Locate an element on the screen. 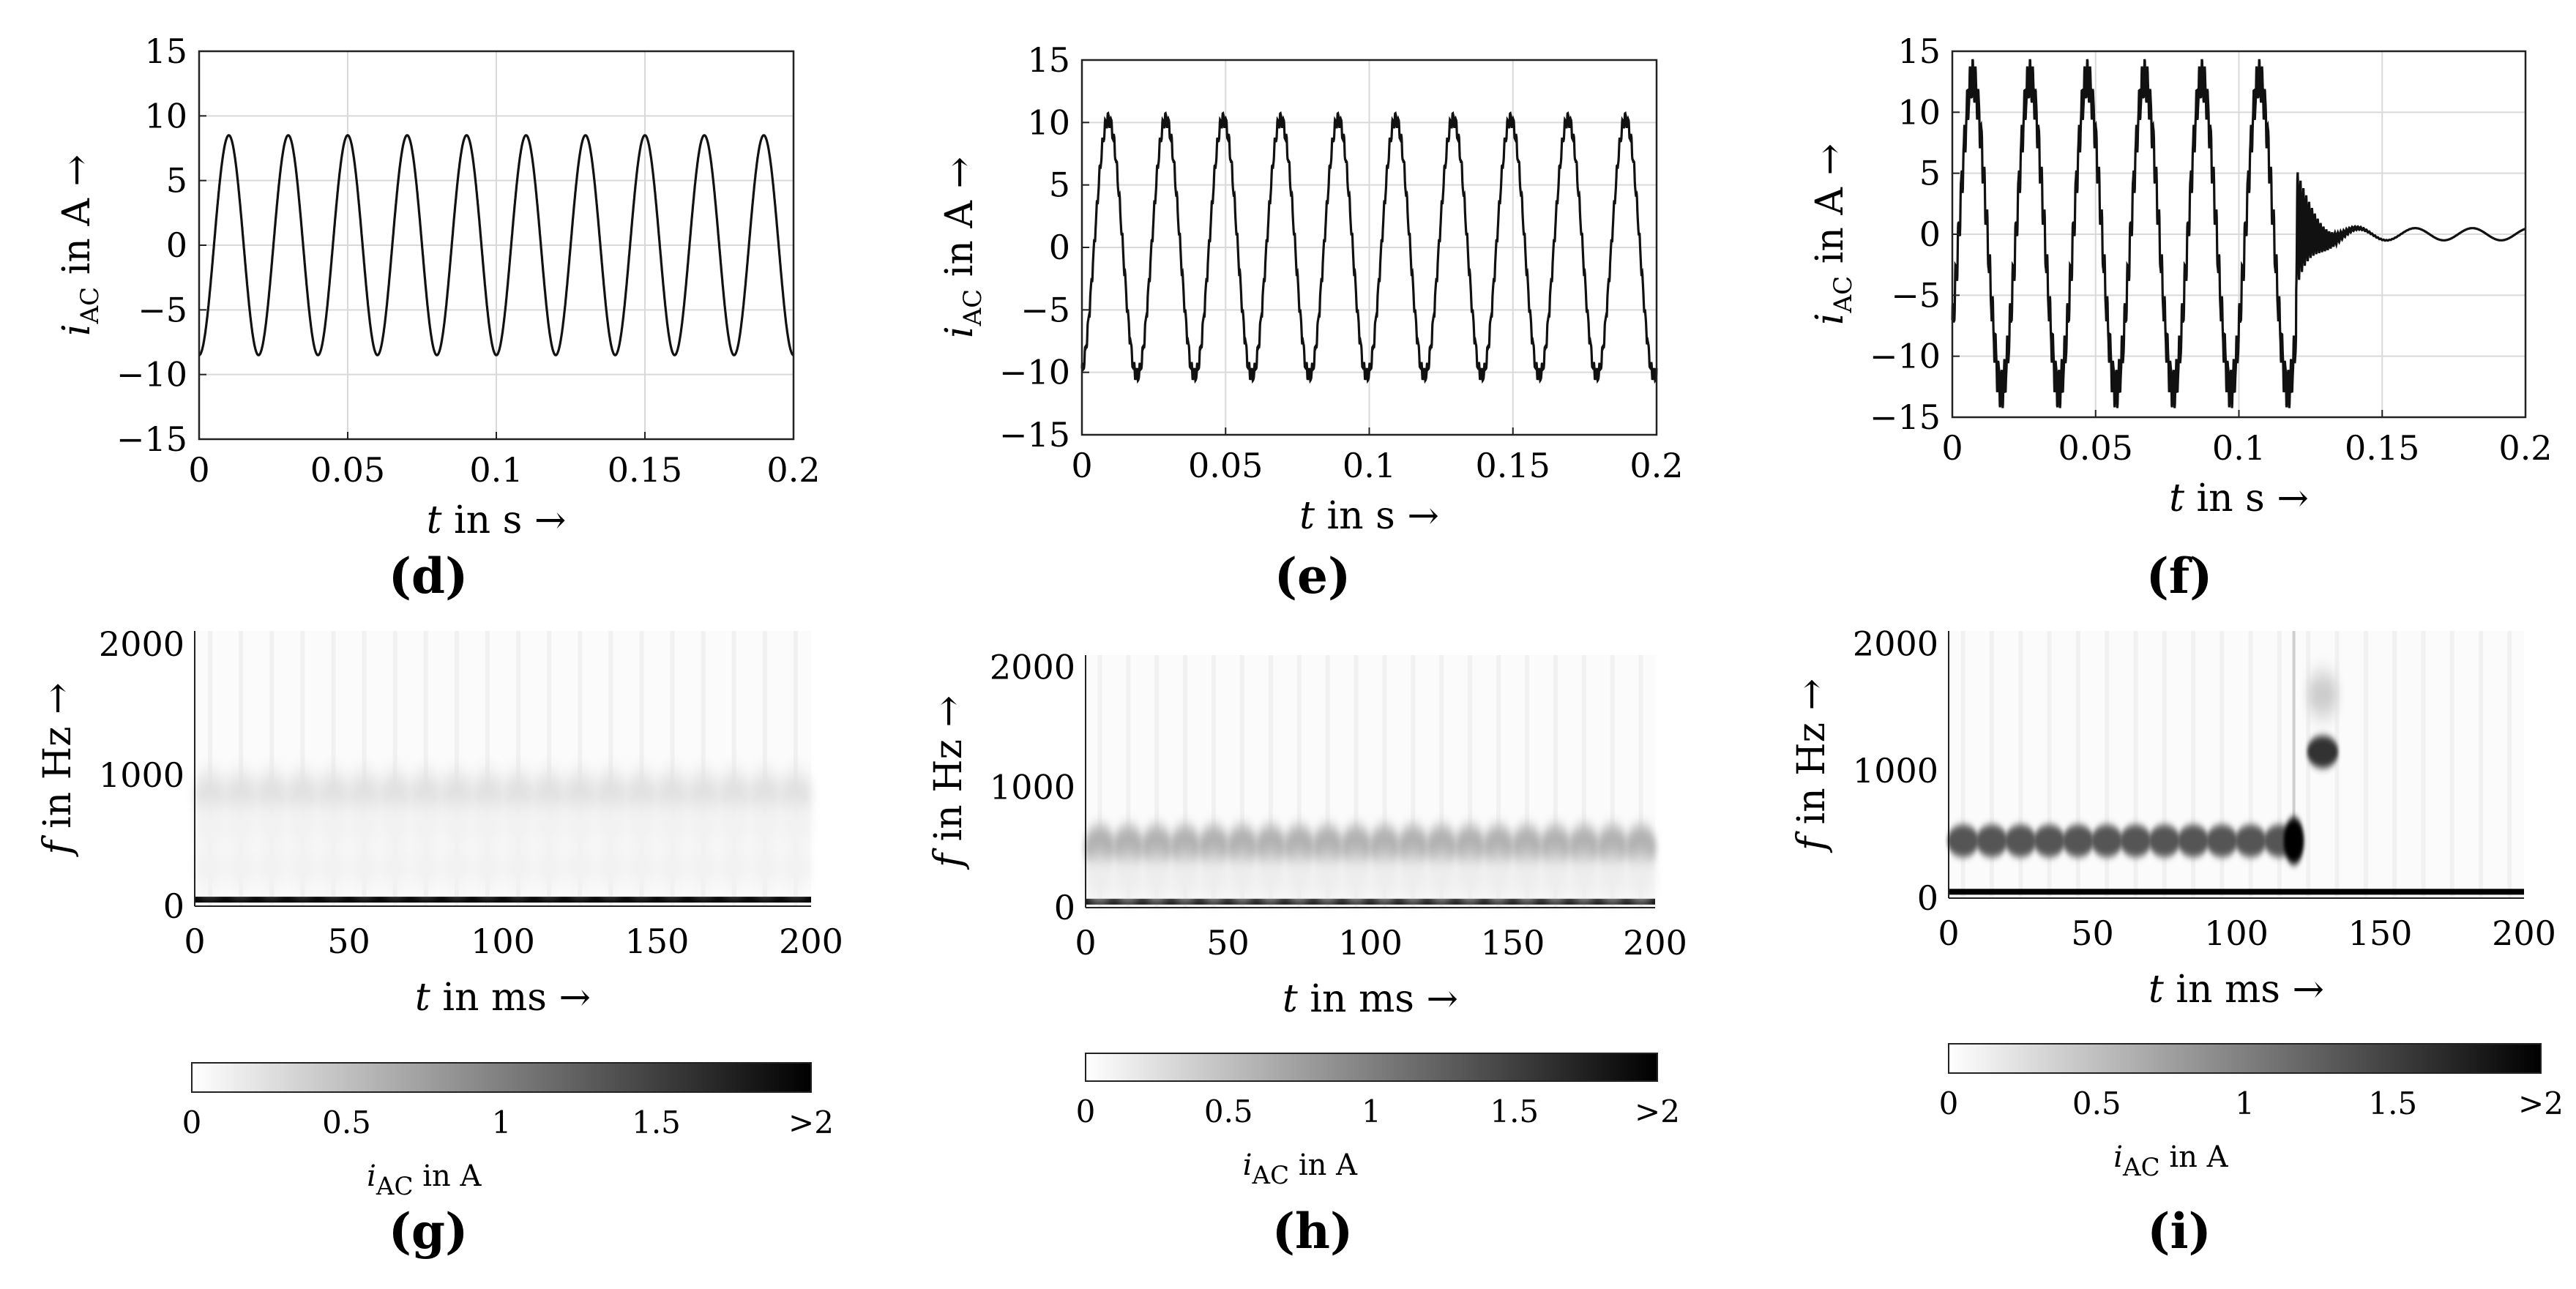 The height and width of the screenshot is (1289, 2576). y-tick-label: 2000 is located at coordinates (1032, 667).